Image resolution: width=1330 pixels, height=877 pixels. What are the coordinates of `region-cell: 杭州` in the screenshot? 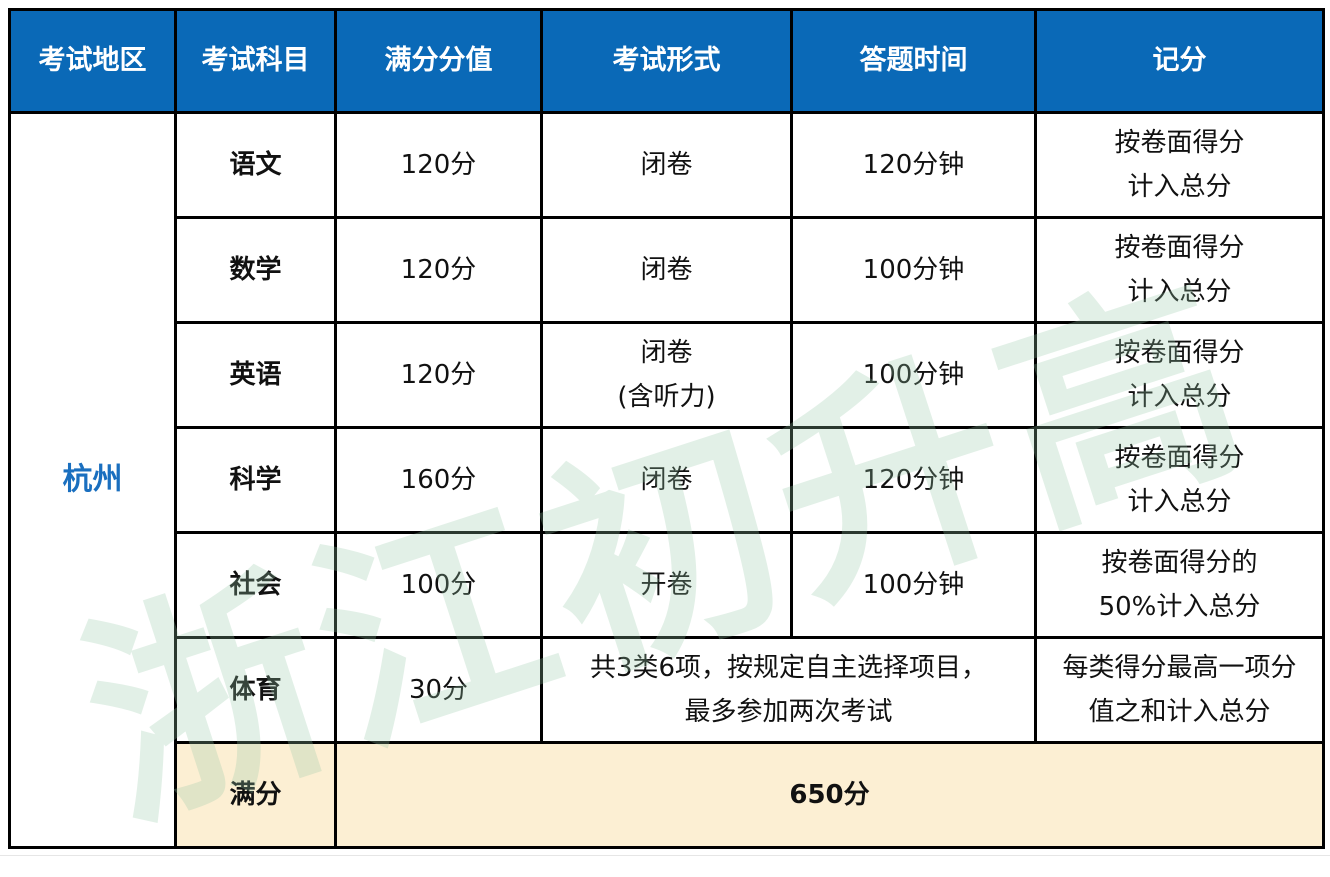 It's located at (92, 480).